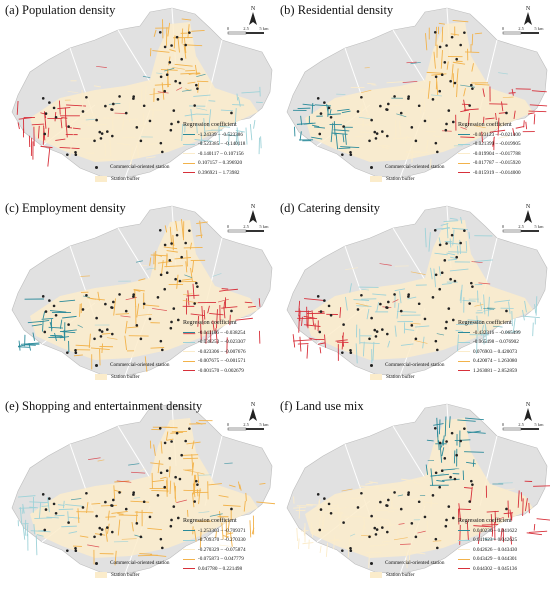 The height and width of the screenshot is (595, 550). What do you see at coordinates (503, 135) in the screenshot?
I see `legend-item: -0.023123 – -0.021400` at bounding box center [503, 135].